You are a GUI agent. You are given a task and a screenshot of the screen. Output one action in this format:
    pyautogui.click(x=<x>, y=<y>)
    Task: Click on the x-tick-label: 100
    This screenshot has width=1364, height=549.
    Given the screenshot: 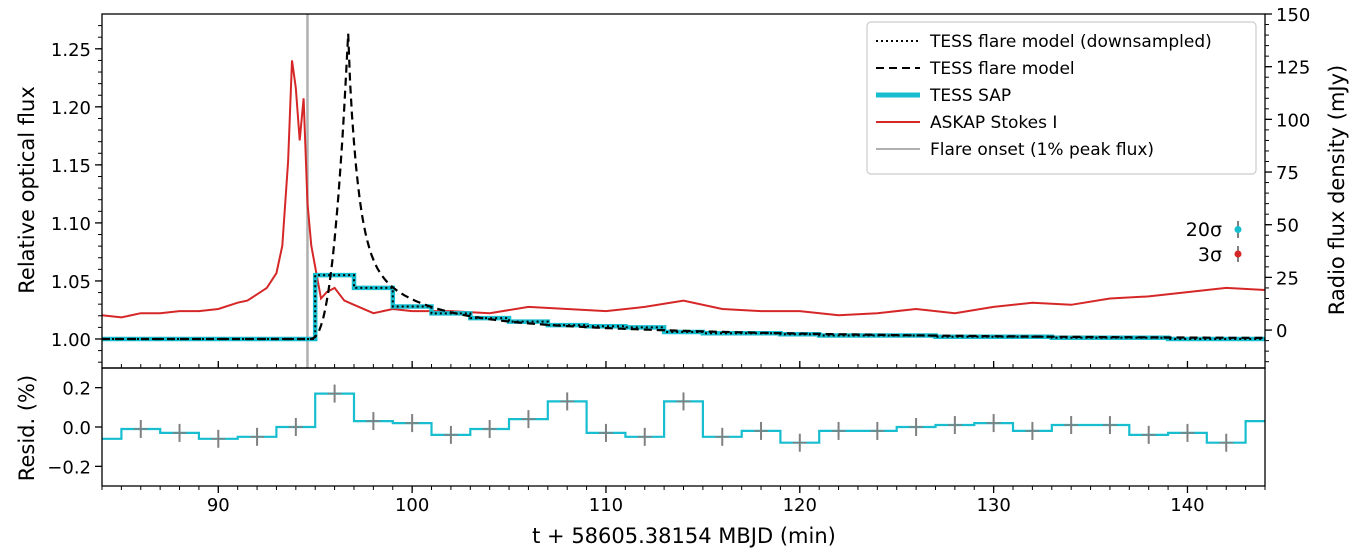 What is the action you would take?
    pyautogui.click(x=412, y=505)
    